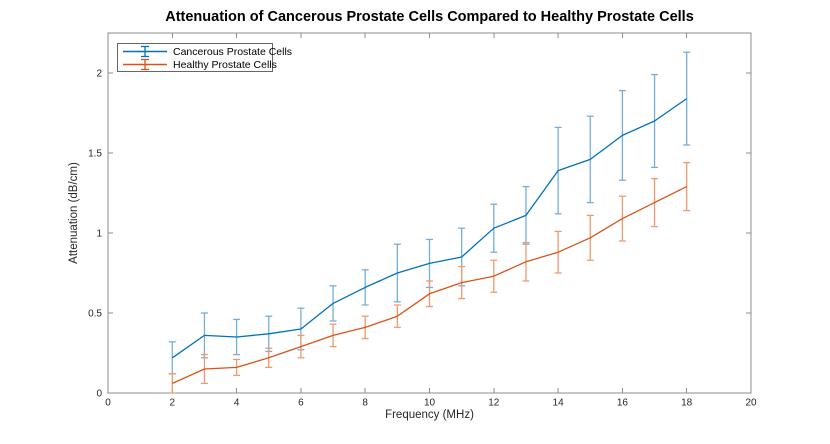 The width and height of the screenshot is (830, 444). Describe the element at coordinates (430, 402) in the screenshot. I see `x-tick-label: 10` at that location.